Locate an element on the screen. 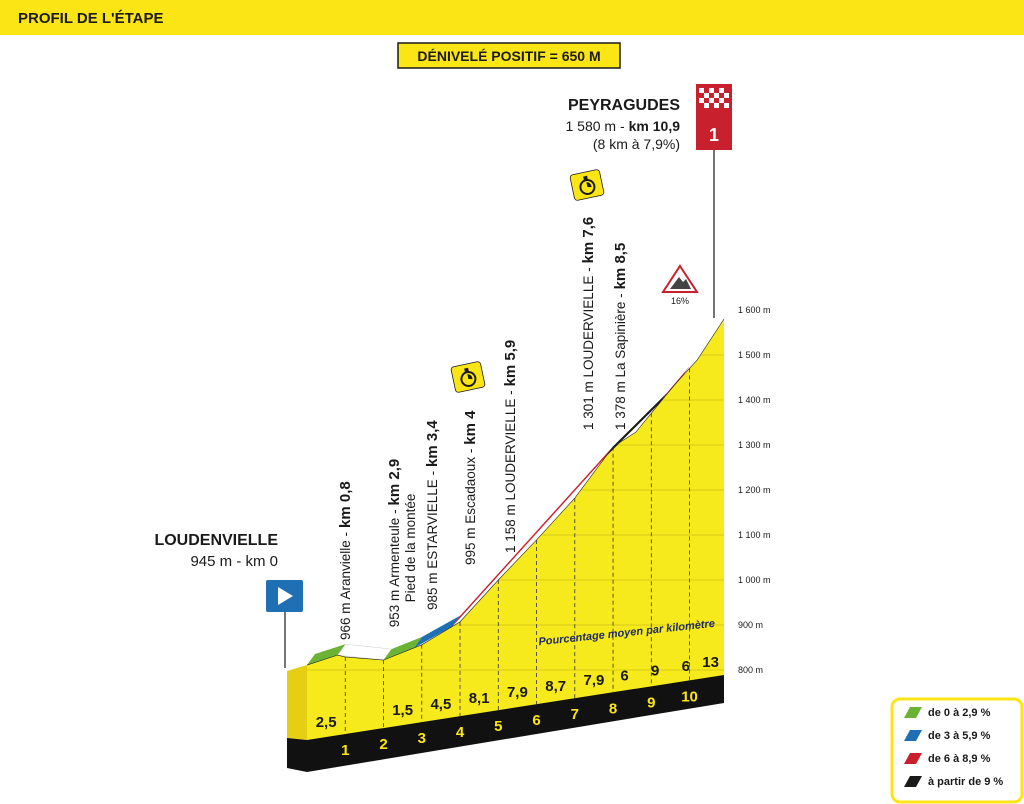 This screenshot has width=1024, height=804. finish-name: PEYRAGUDES is located at coordinates (624, 105).